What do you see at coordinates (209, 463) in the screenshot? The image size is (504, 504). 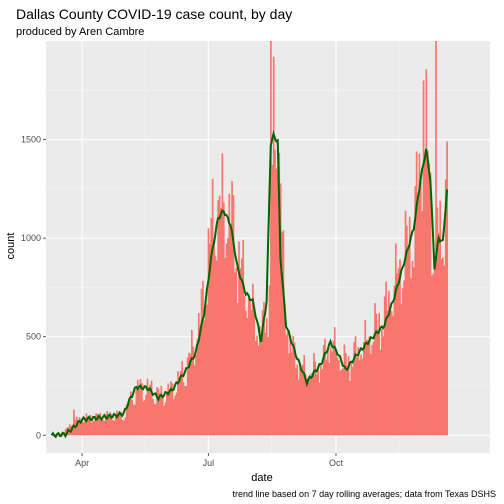 I see `x-tick-label: Jul` at bounding box center [209, 463].